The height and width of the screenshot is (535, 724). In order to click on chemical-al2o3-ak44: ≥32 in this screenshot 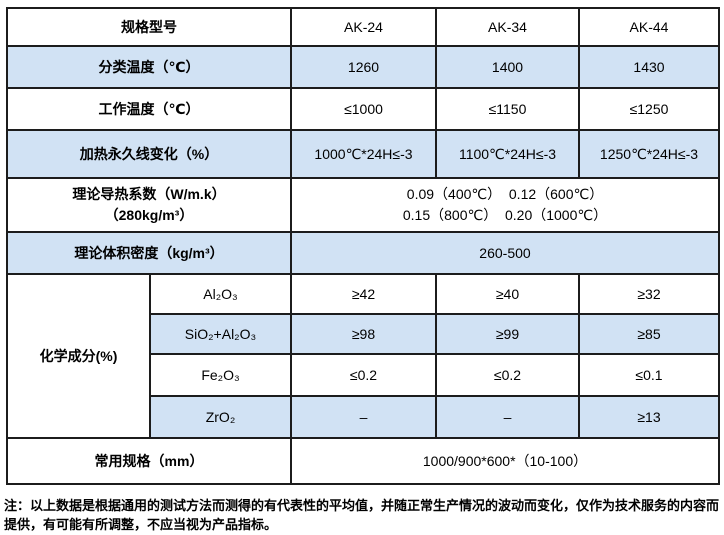, I will do `click(649, 294)`.